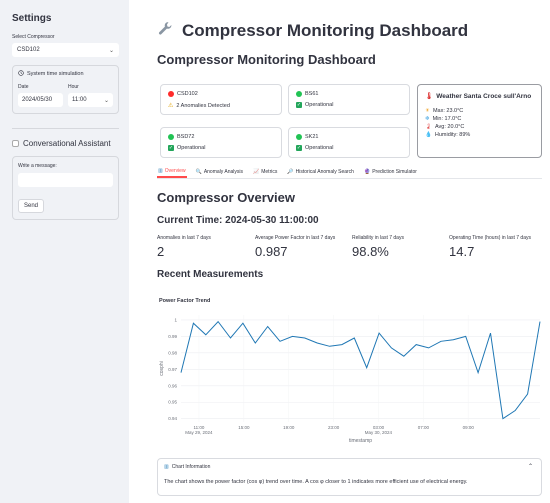 The width and height of the screenshot is (550, 503). What do you see at coordinates (238, 220) in the screenshot?
I see `current-time: Current Time: 2024-05-30 11:00:00` at bounding box center [238, 220].